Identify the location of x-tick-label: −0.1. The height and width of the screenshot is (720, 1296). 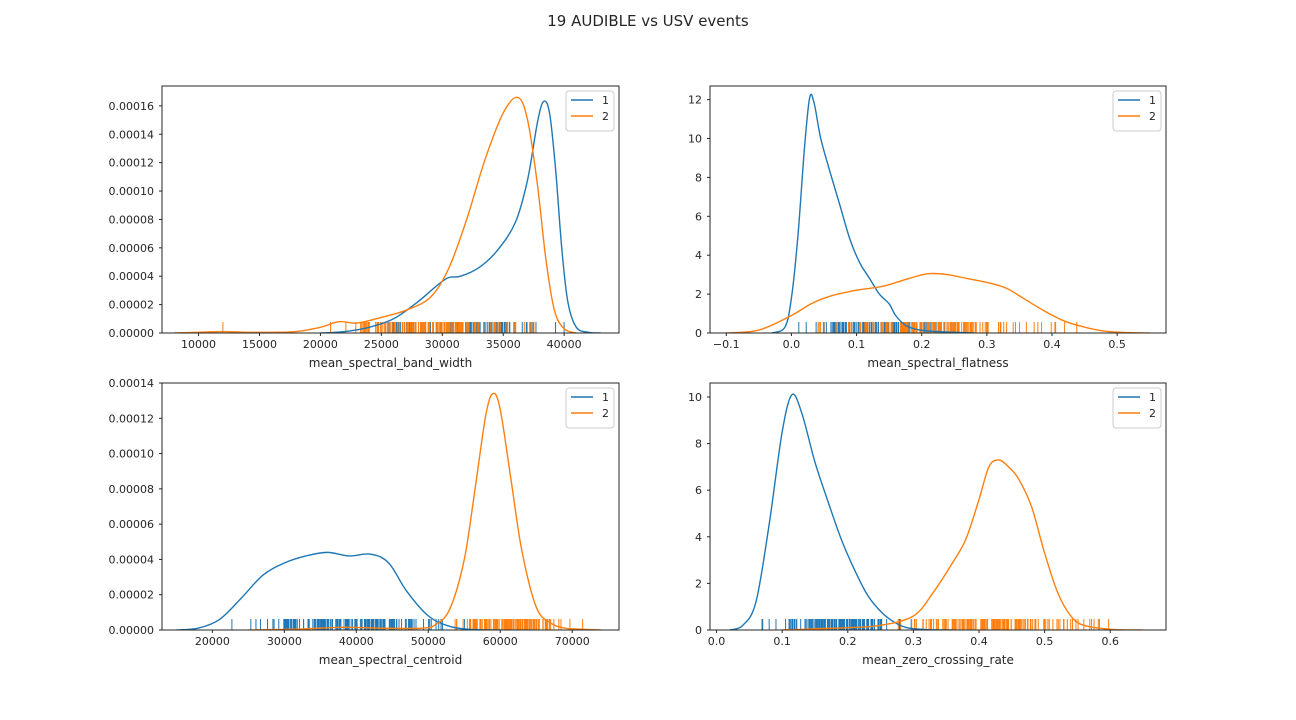
(726, 344).